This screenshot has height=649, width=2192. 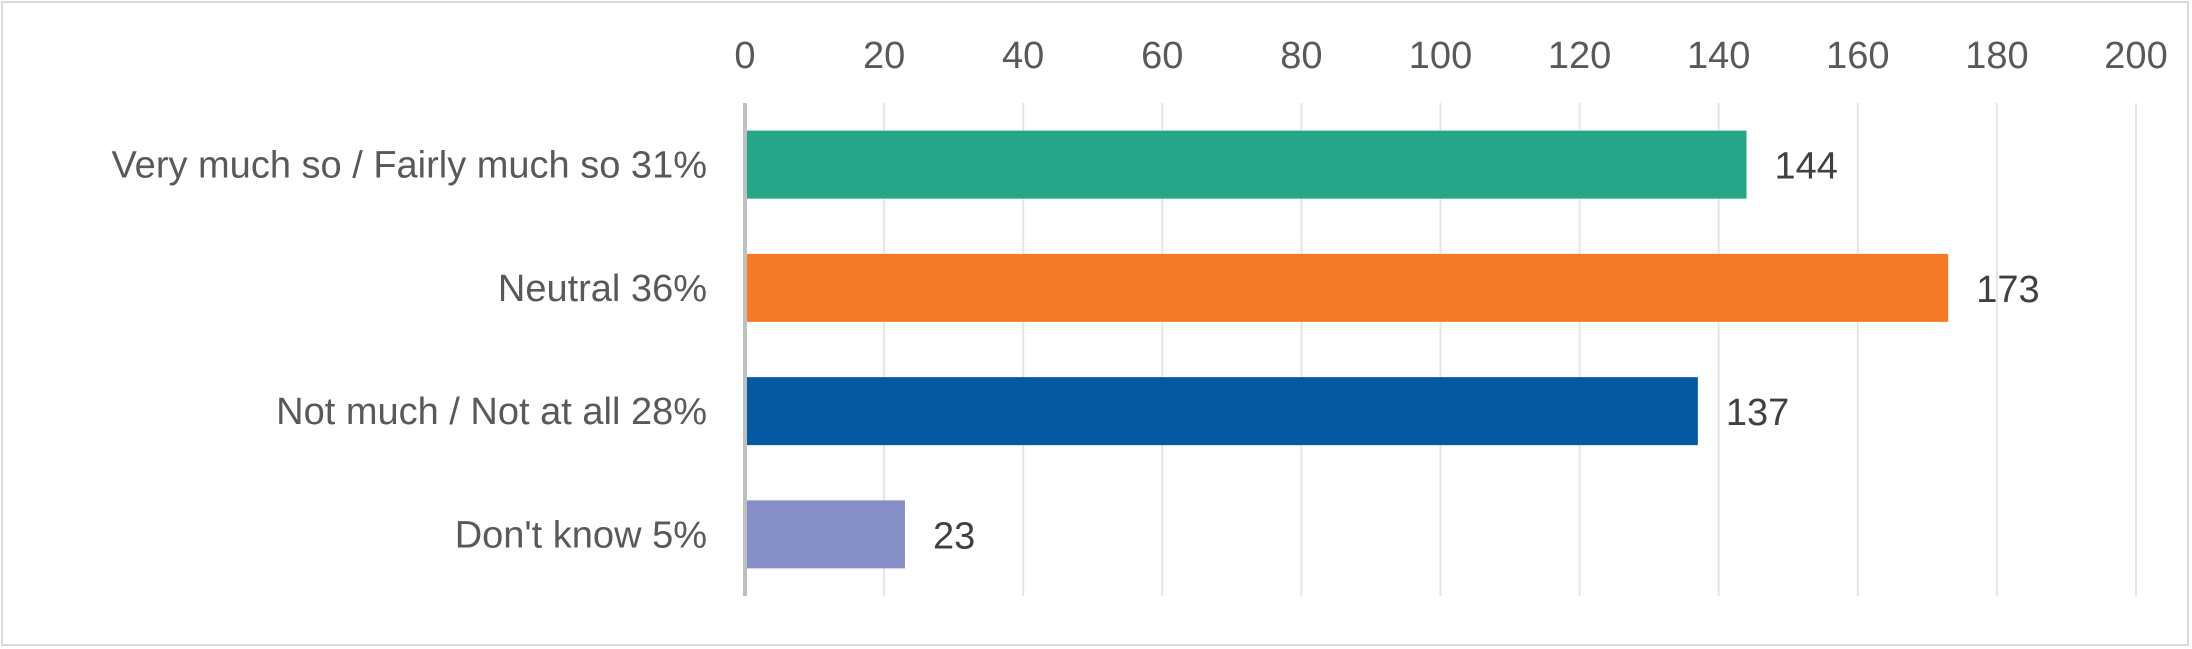 What do you see at coordinates (744, 56) in the screenshot?
I see `x-tick-label: 0` at bounding box center [744, 56].